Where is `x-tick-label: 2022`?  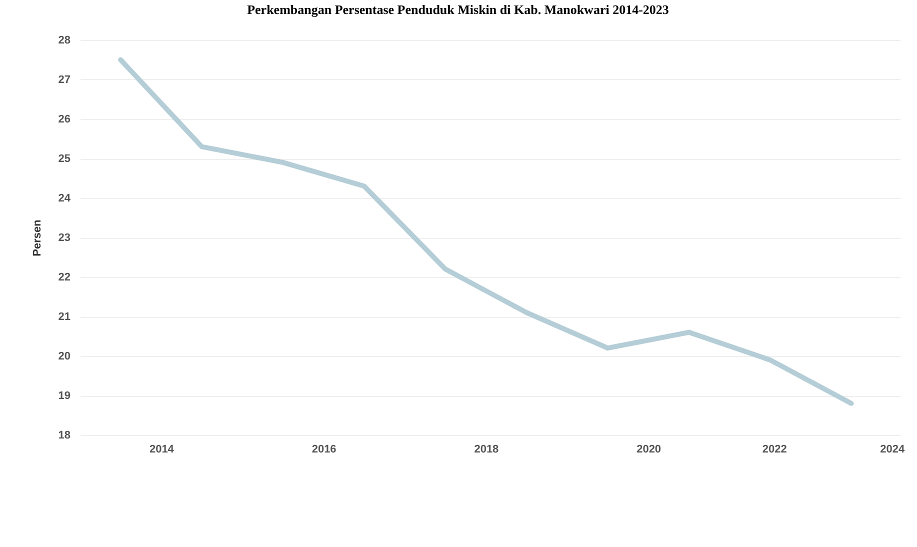
x-tick-label: 2022 is located at coordinates (774, 450).